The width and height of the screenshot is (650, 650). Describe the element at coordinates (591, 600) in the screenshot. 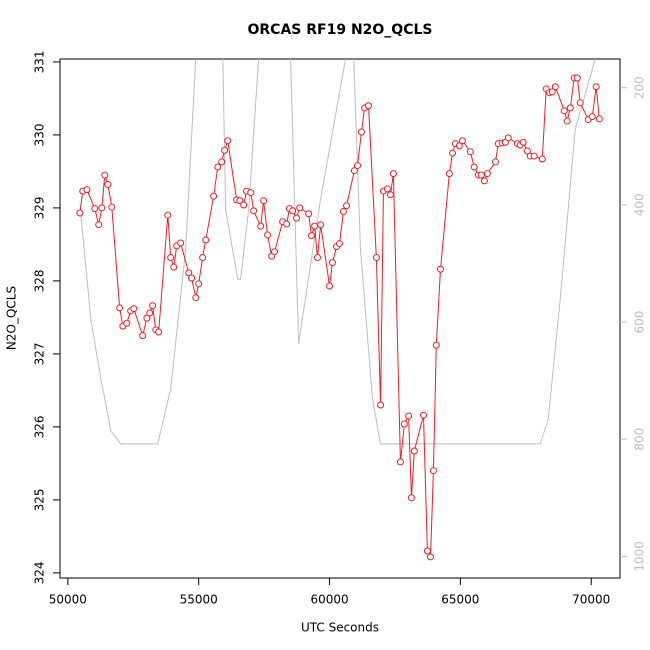

I see `x-tick-label: 70000` at that location.